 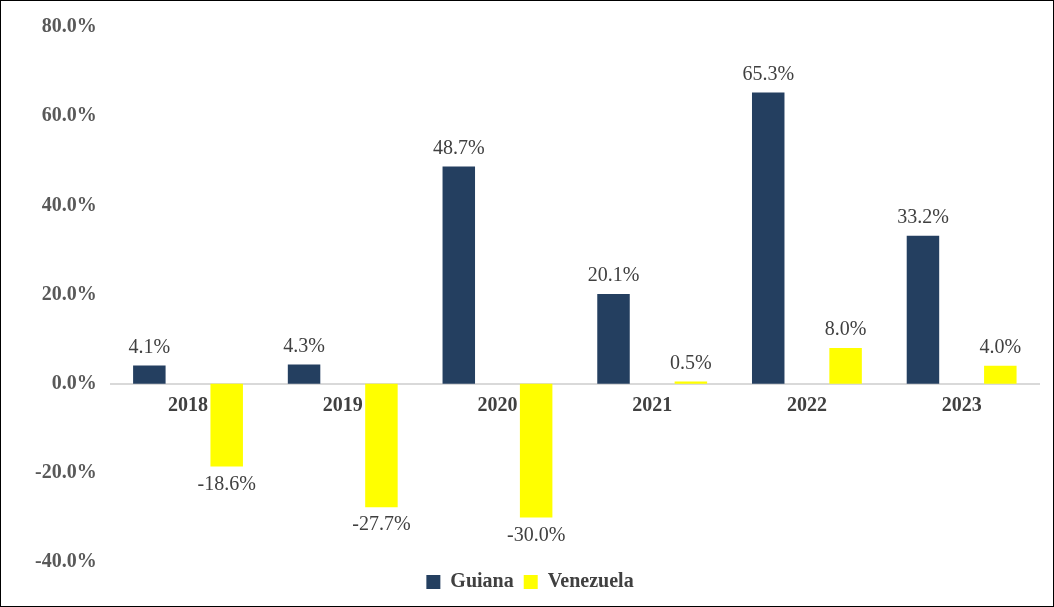 What do you see at coordinates (74, 381) in the screenshot?
I see `y-tick-label: 0.0%` at bounding box center [74, 381].